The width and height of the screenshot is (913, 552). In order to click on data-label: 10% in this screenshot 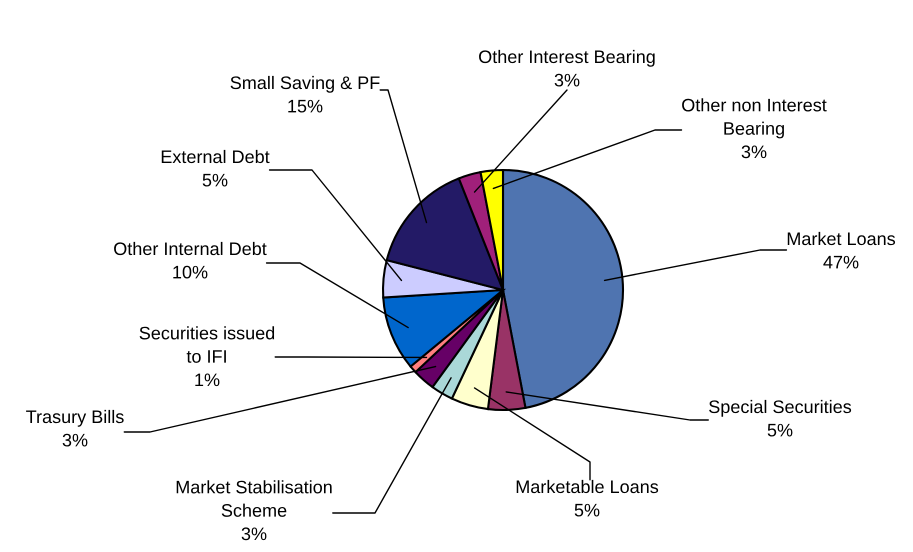, I will do `click(190, 272)`.